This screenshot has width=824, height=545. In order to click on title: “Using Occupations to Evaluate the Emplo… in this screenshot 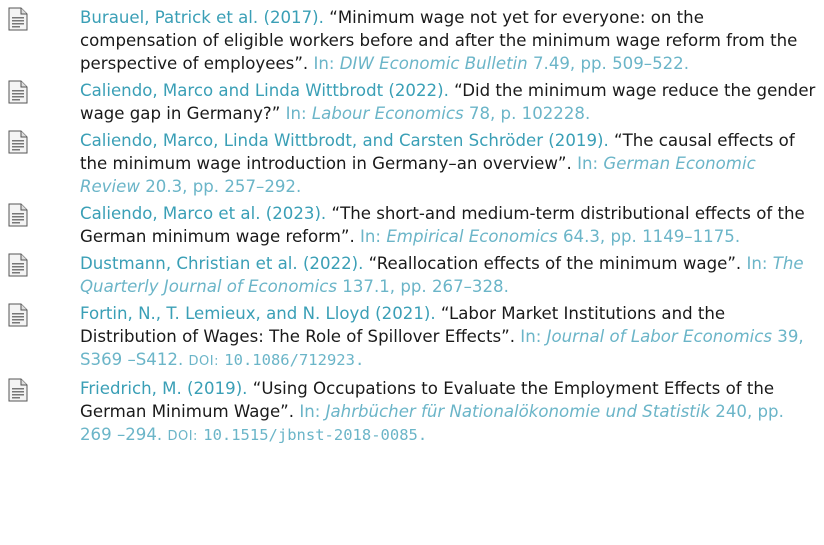, I will do `click(427, 400)`.